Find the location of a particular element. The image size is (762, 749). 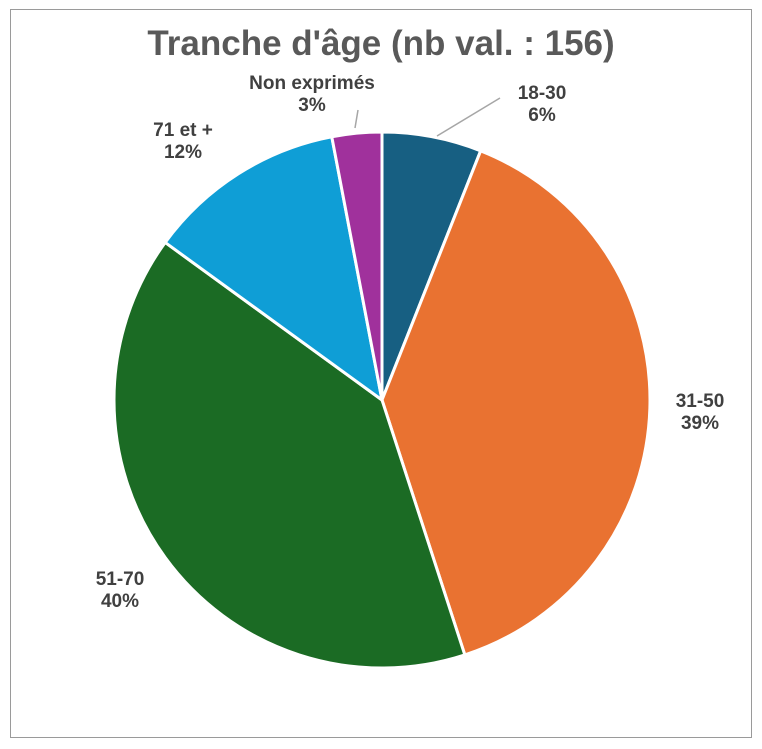

data-label-percent: 3% is located at coordinates (312, 105).